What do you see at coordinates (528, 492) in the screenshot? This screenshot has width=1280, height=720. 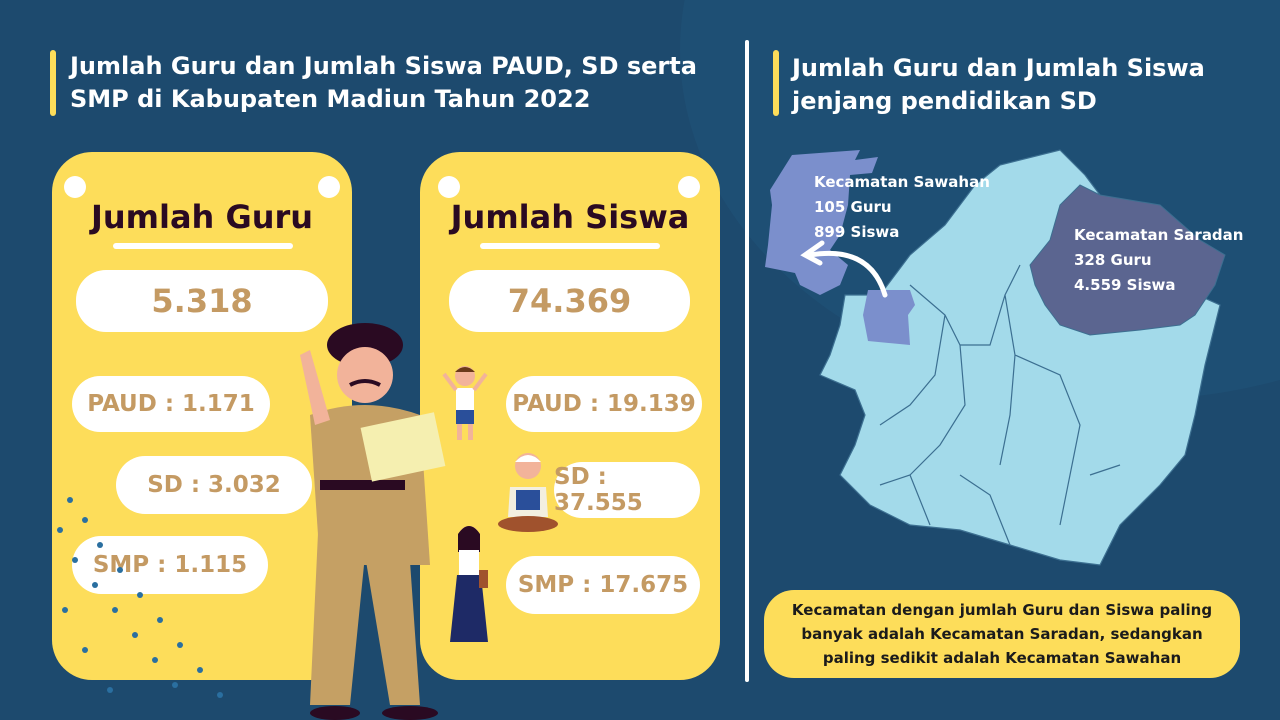 I see `student-reading-illustration` at bounding box center [528, 492].